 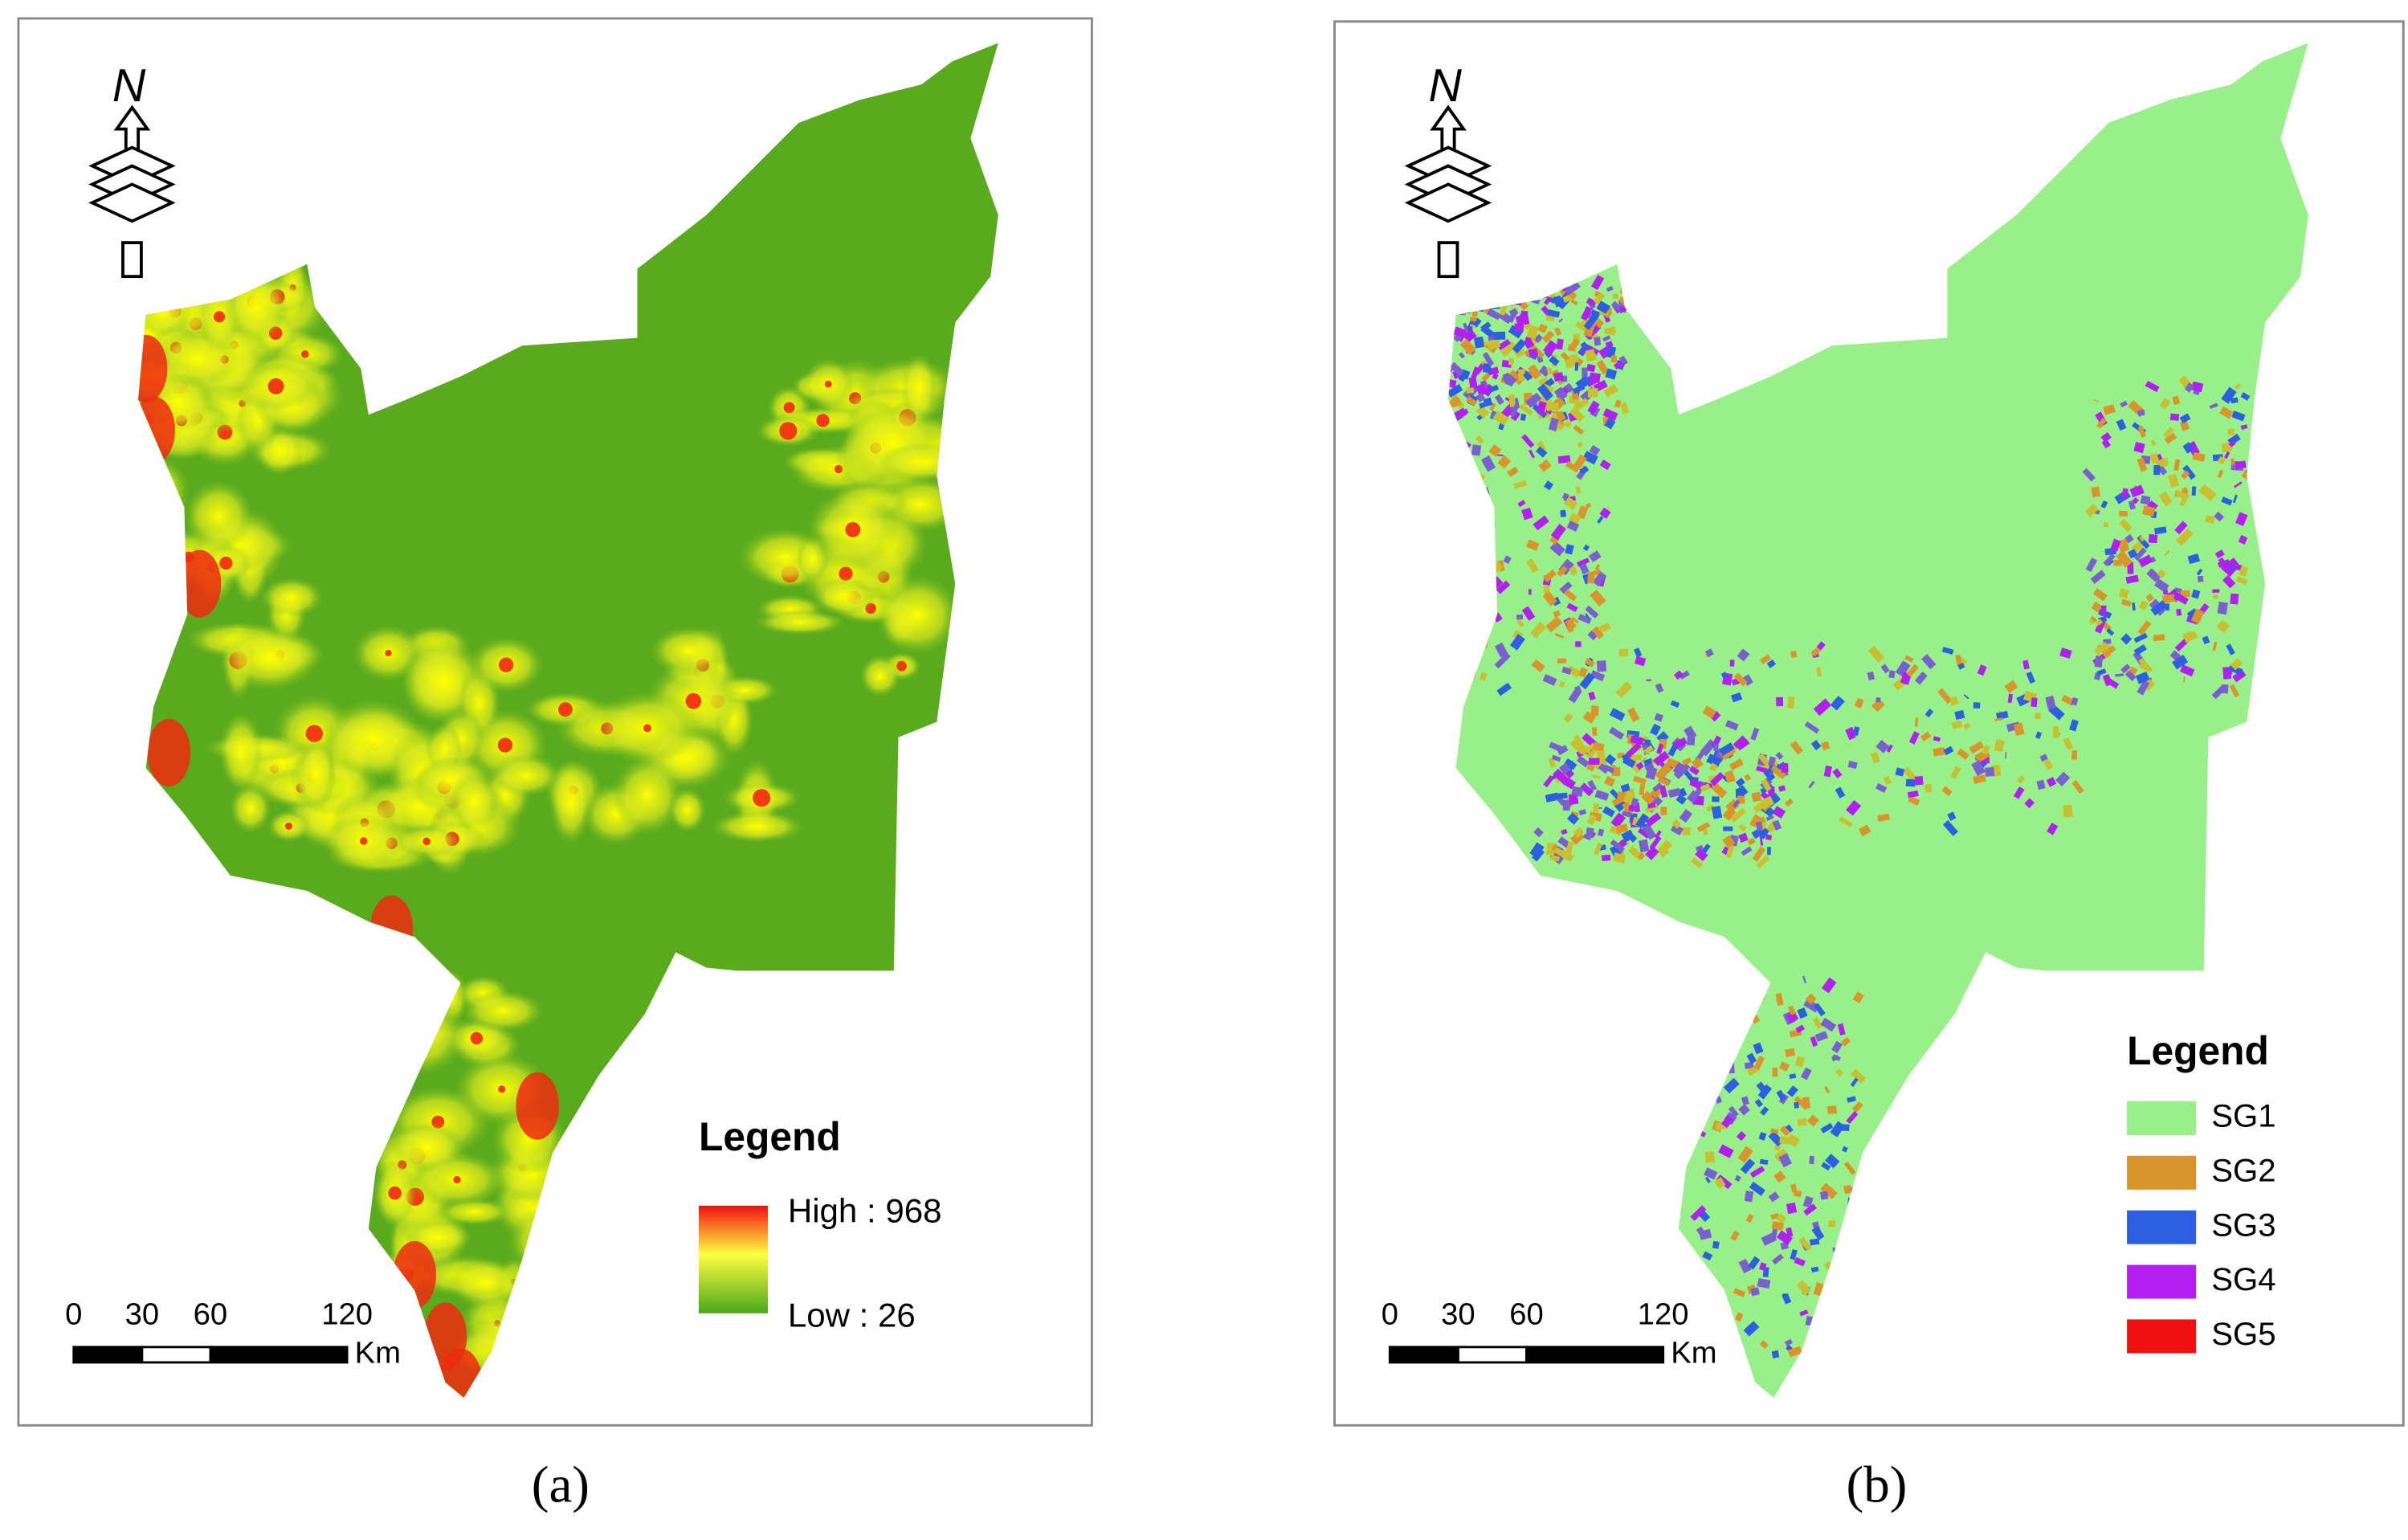 I want to click on scale-segment, so click(x=176, y=1354).